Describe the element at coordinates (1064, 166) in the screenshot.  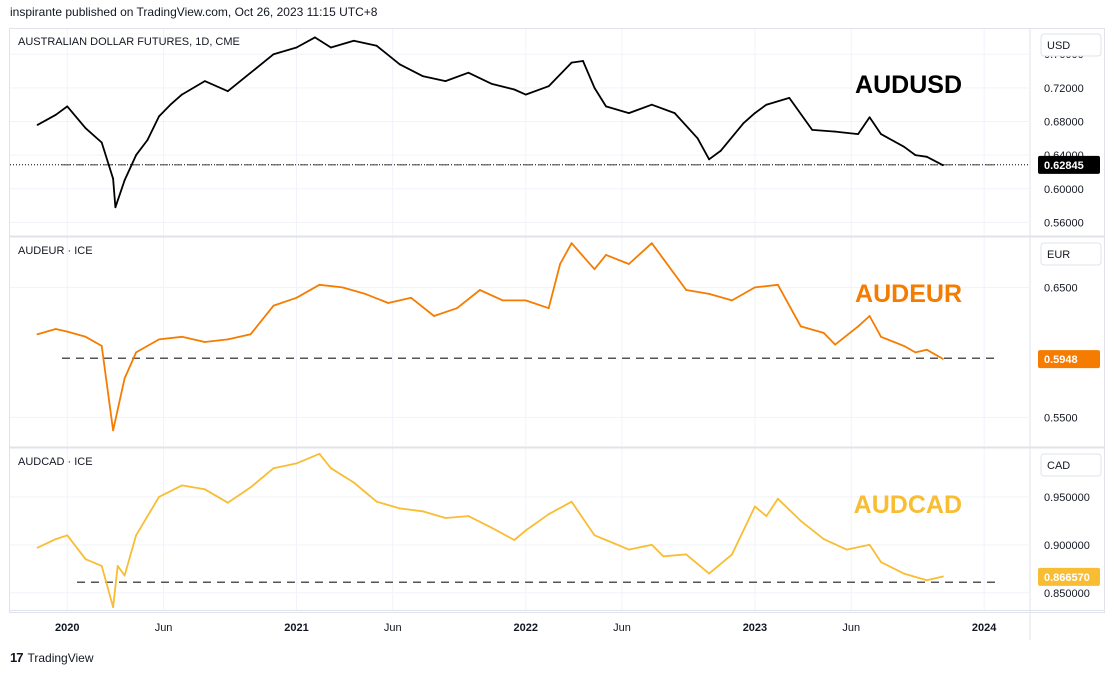
I see `last-price-value: 0.62845` at that location.